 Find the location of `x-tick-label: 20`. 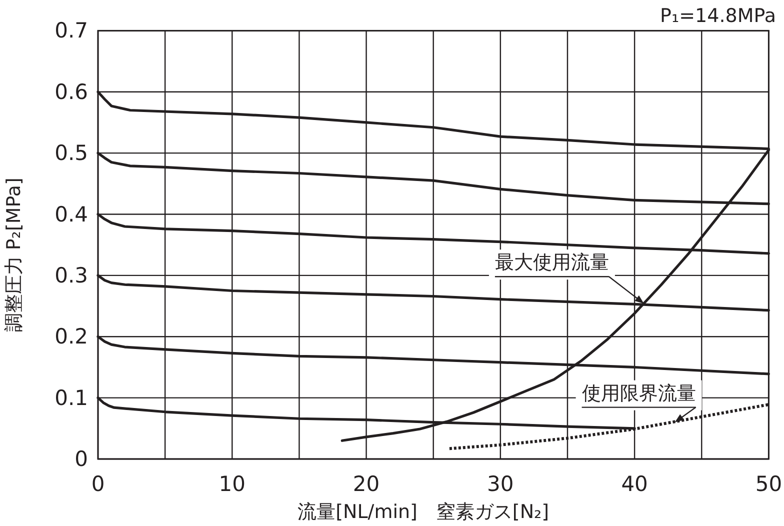

x-tick-label: 20 is located at coordinates (366, 484).